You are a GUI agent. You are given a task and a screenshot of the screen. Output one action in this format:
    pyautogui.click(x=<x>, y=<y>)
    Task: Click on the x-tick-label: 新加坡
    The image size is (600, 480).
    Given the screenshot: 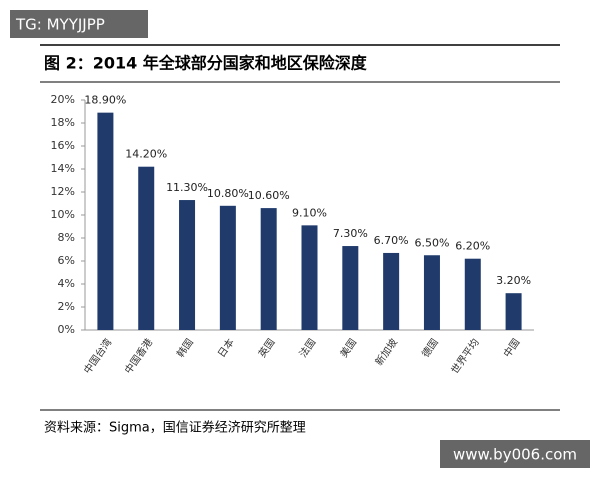 What is the action you would take?
    pyautogui.click(x=386, y=352)
    